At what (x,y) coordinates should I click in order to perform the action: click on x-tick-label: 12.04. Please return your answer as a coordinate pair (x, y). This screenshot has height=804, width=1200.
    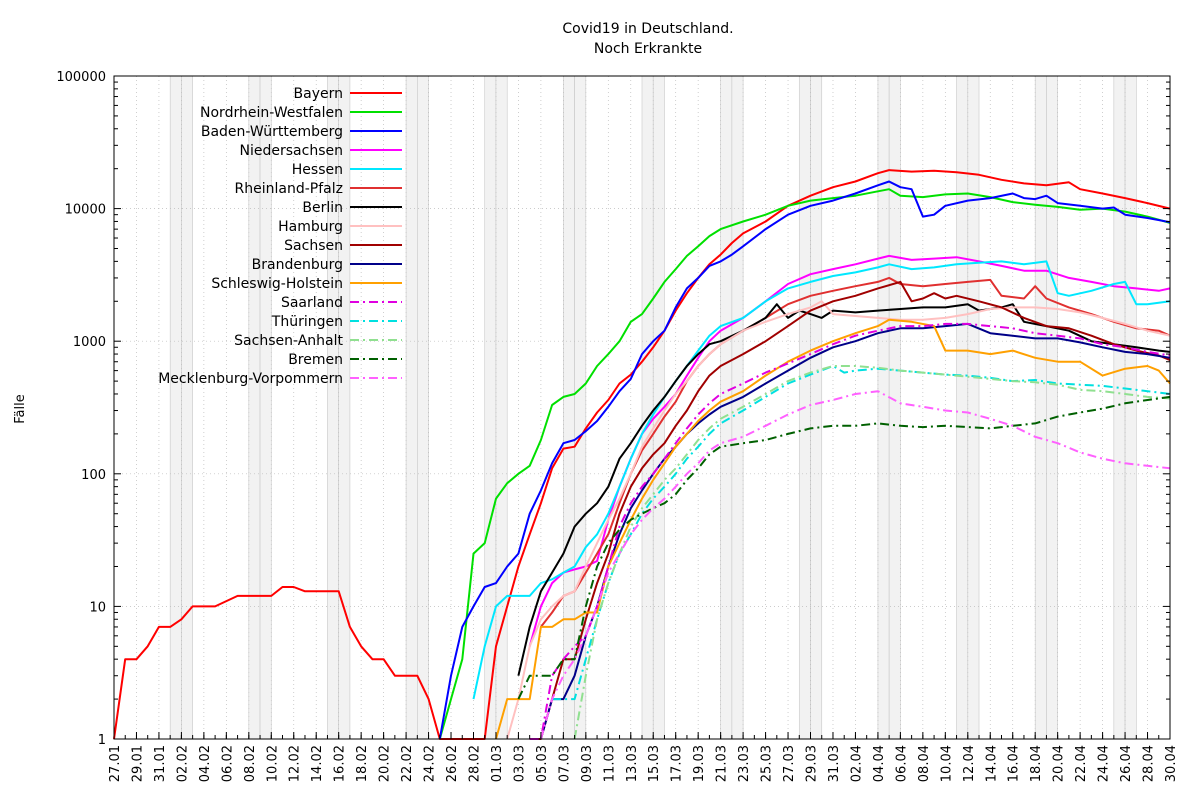
    Looking at the image, I should click on (969, 763).